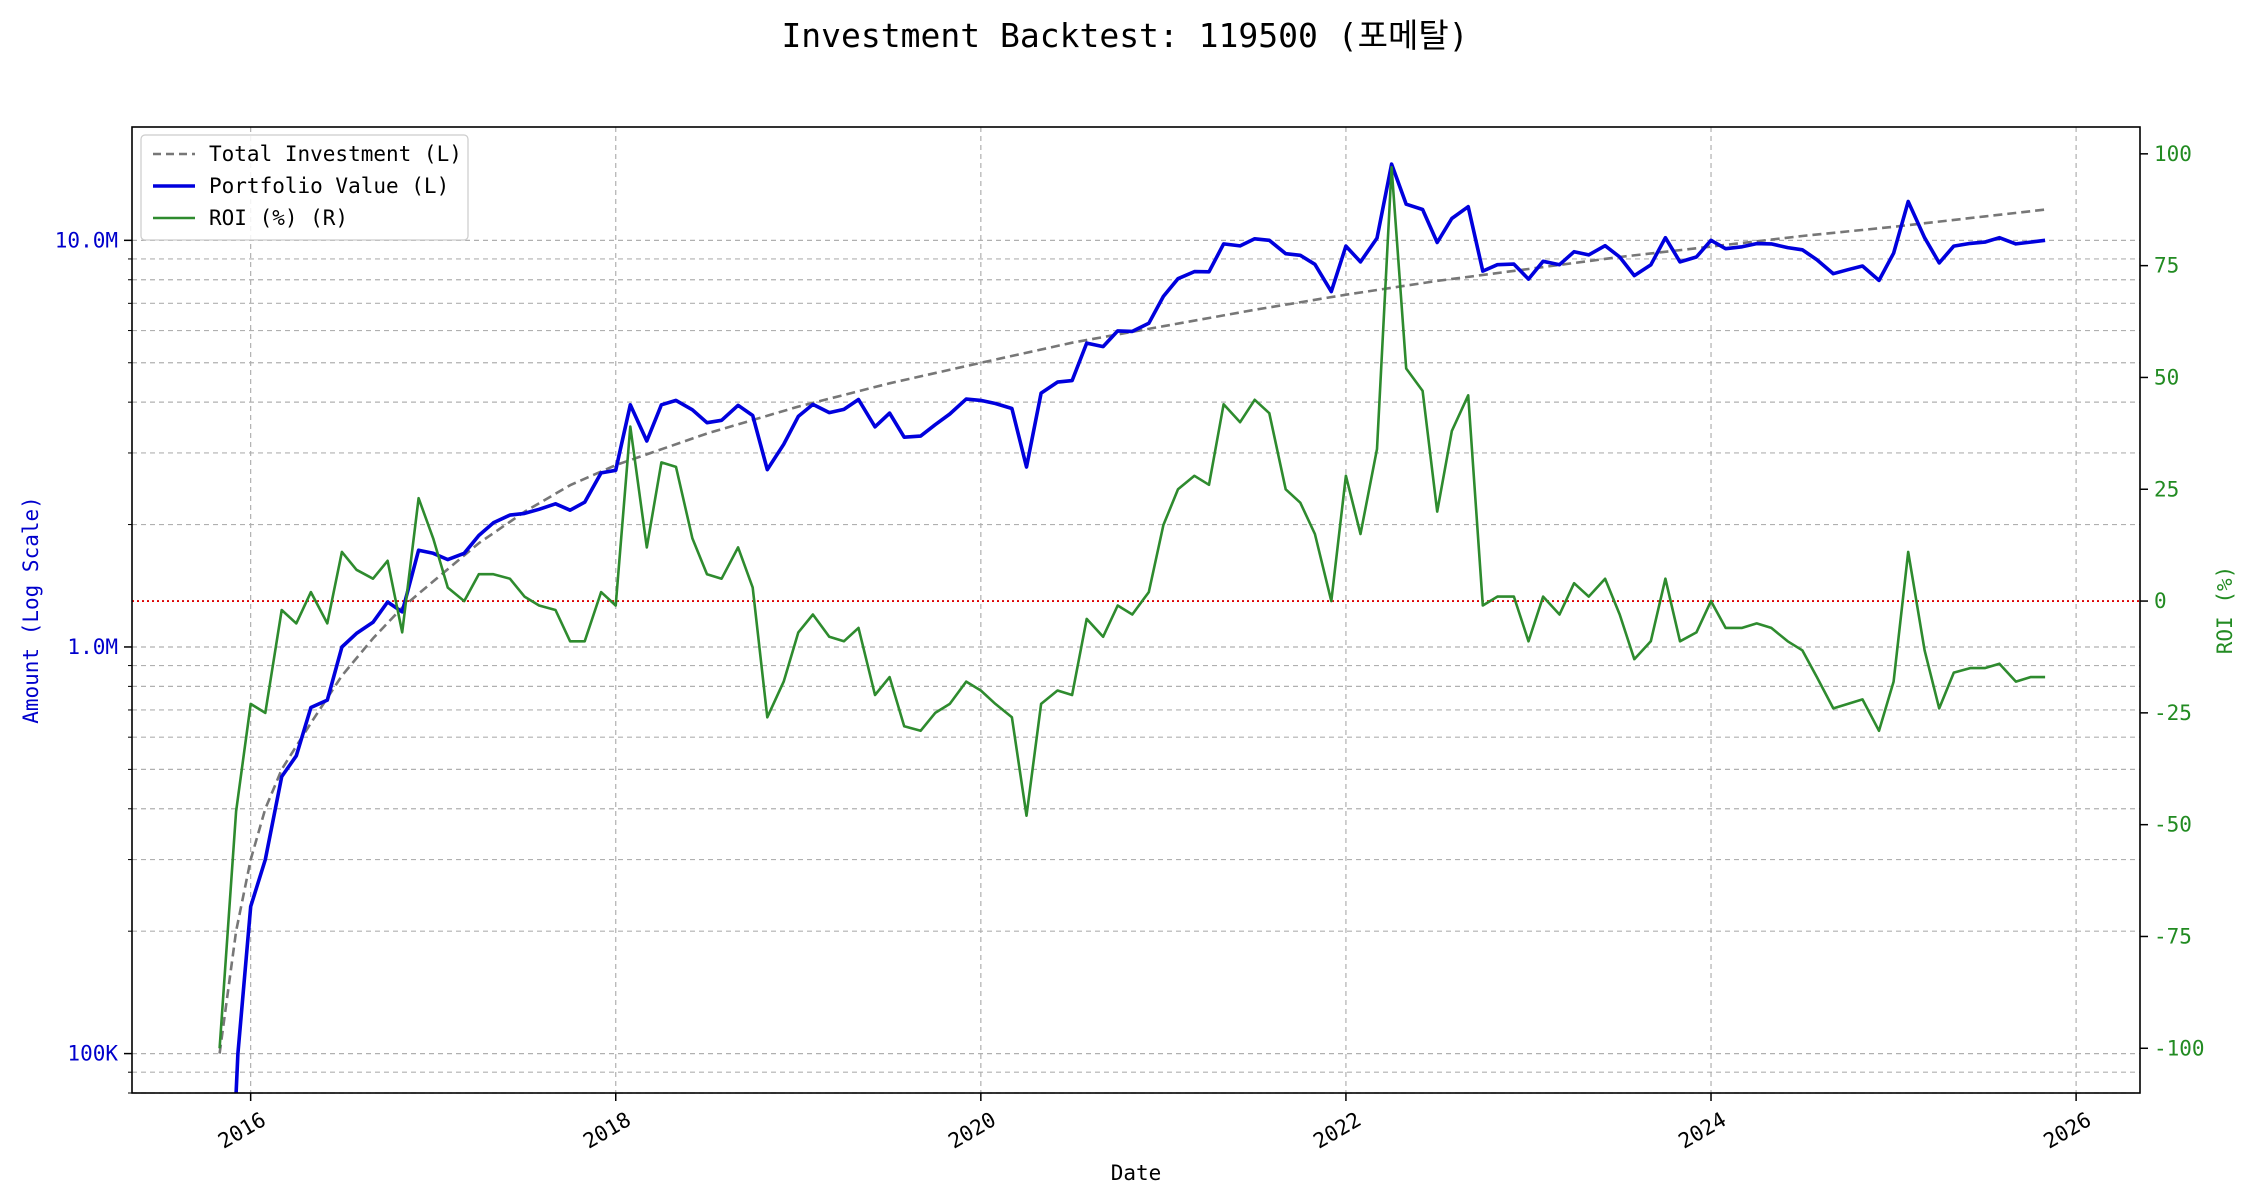 Image resolution: width=2250 pixels, height=1200 pixels. Describe the element at coordinates (2173, 713) in the screenshot. I see `y-right-tick-label: -25` at that location.